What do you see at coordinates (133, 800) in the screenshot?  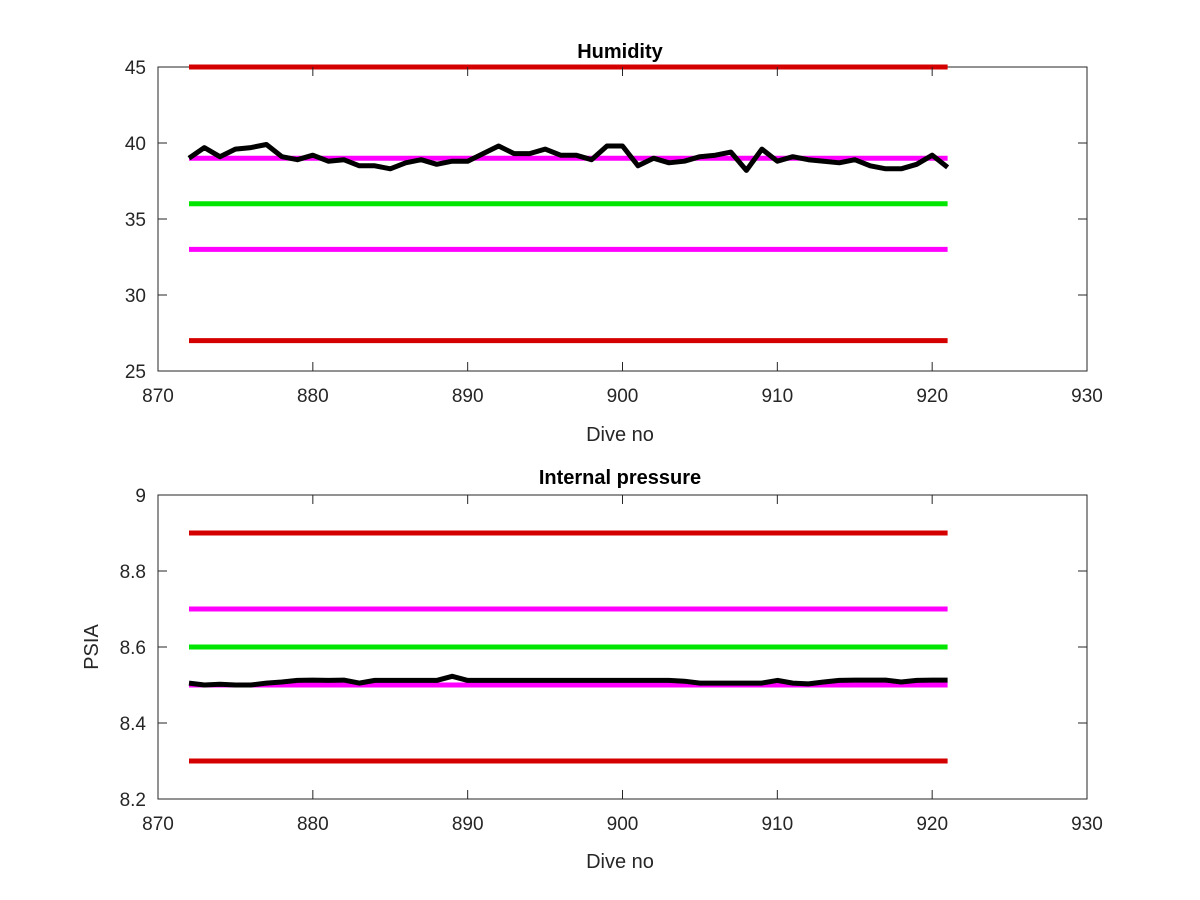 I see `y-tick-label: 8.2` at bounding box center [133, 800].